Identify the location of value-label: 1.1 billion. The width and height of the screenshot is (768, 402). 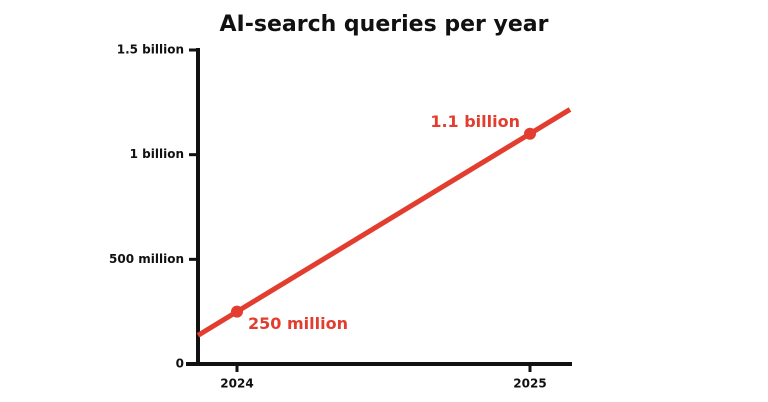
(475, 121).